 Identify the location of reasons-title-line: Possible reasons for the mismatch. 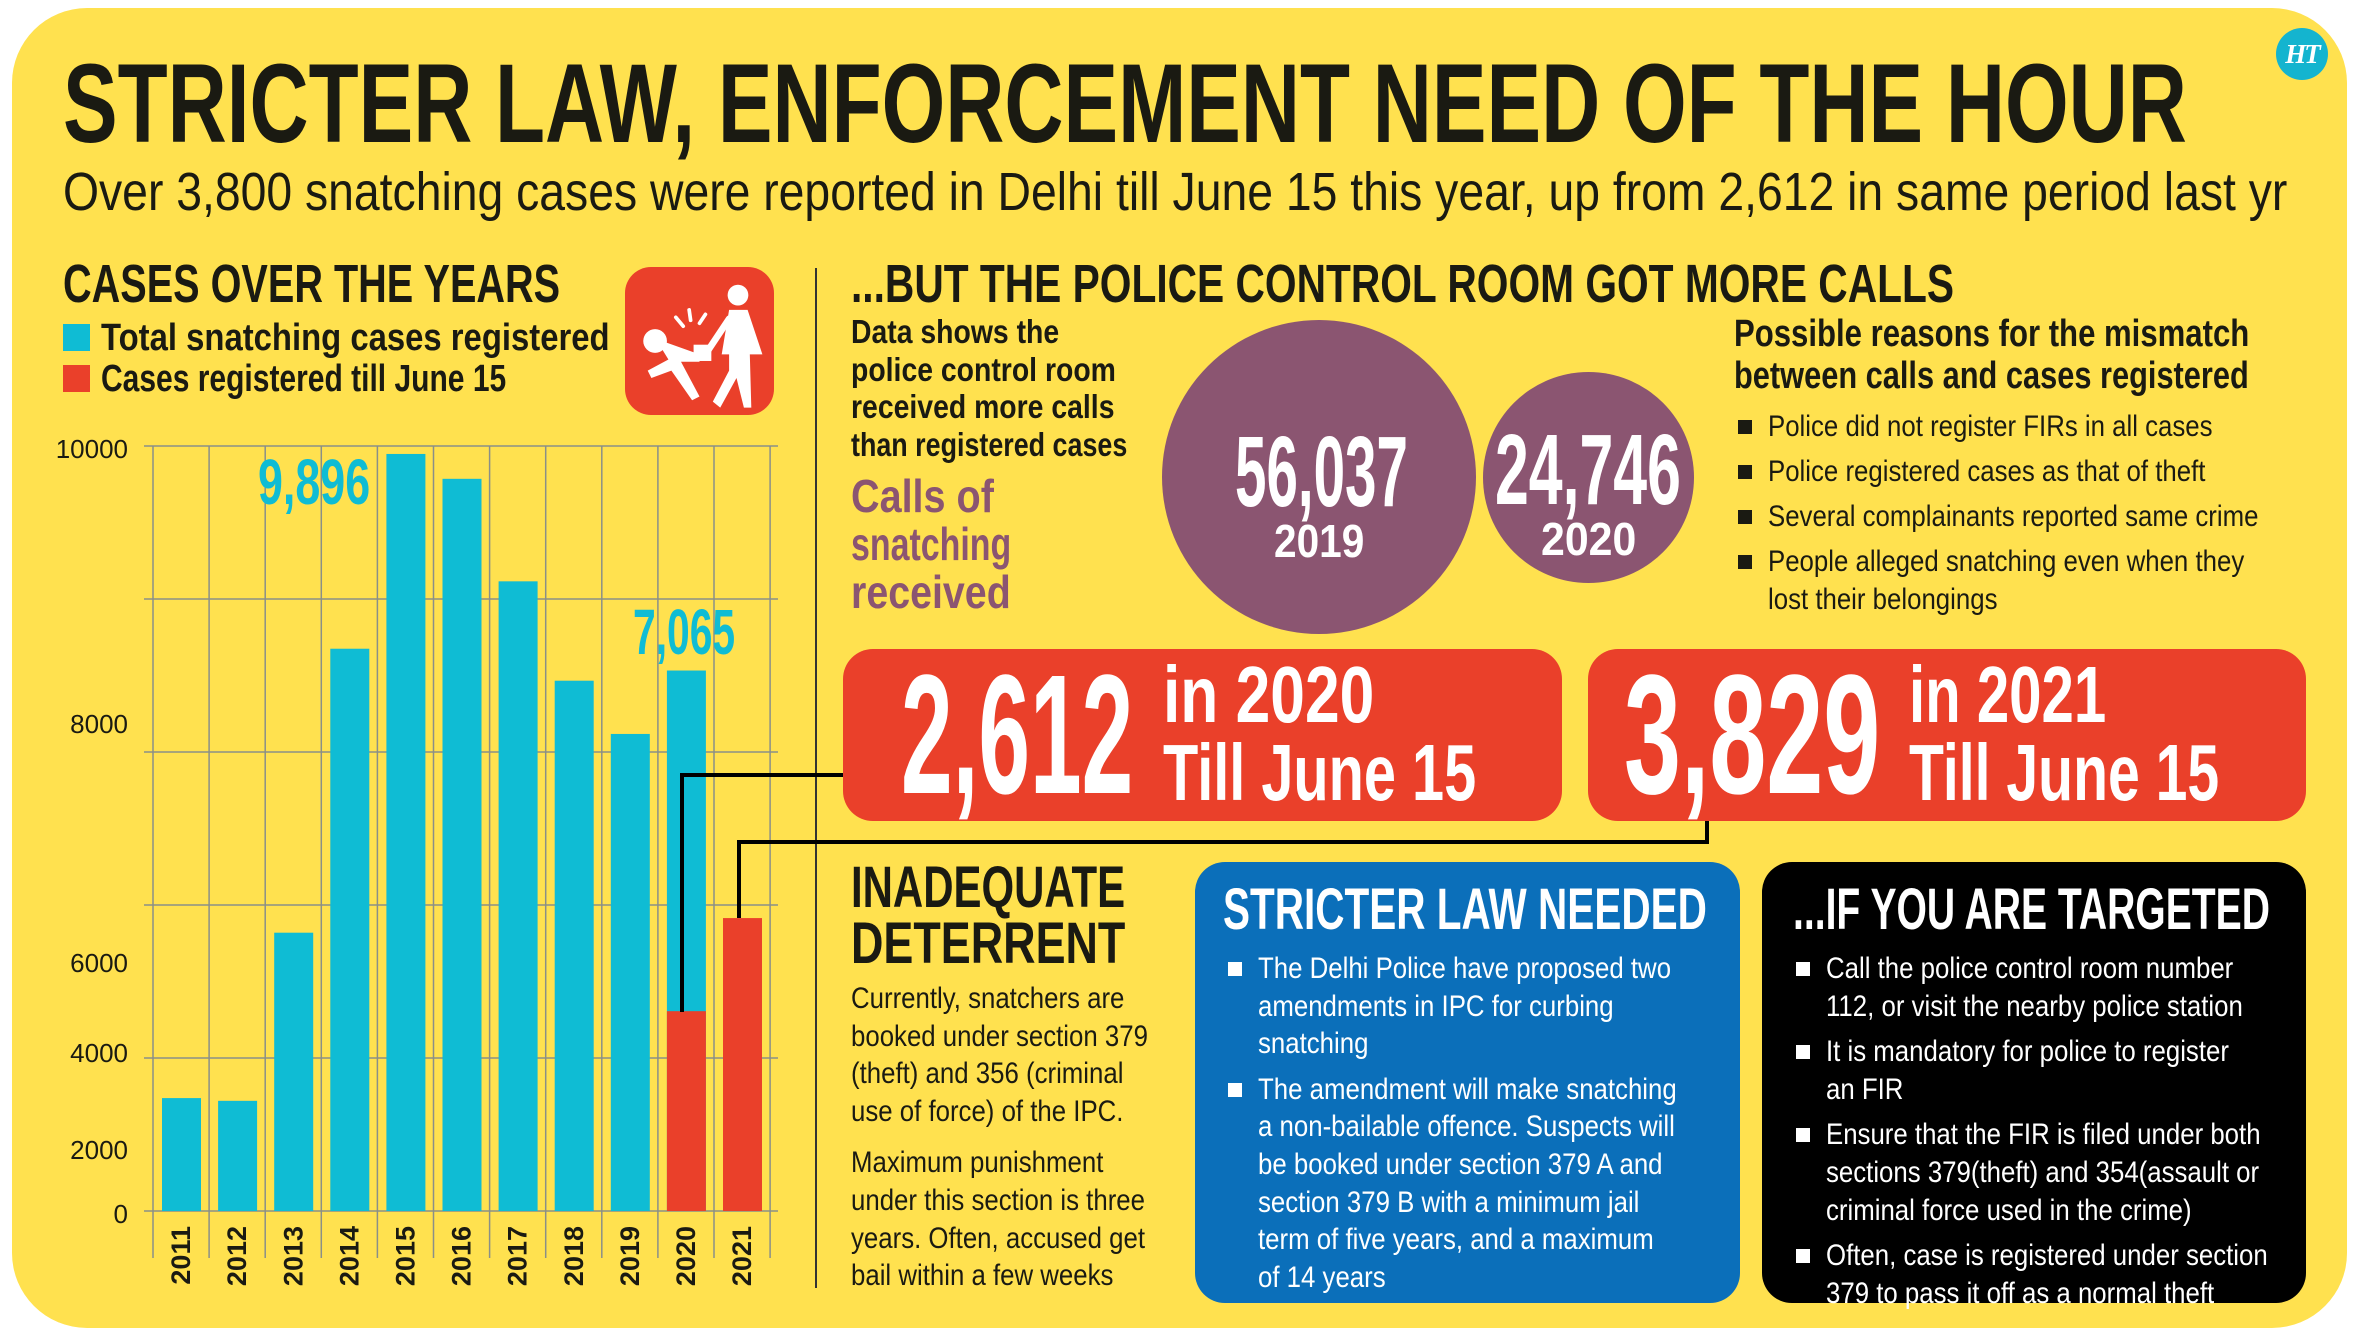
(2048, 334).